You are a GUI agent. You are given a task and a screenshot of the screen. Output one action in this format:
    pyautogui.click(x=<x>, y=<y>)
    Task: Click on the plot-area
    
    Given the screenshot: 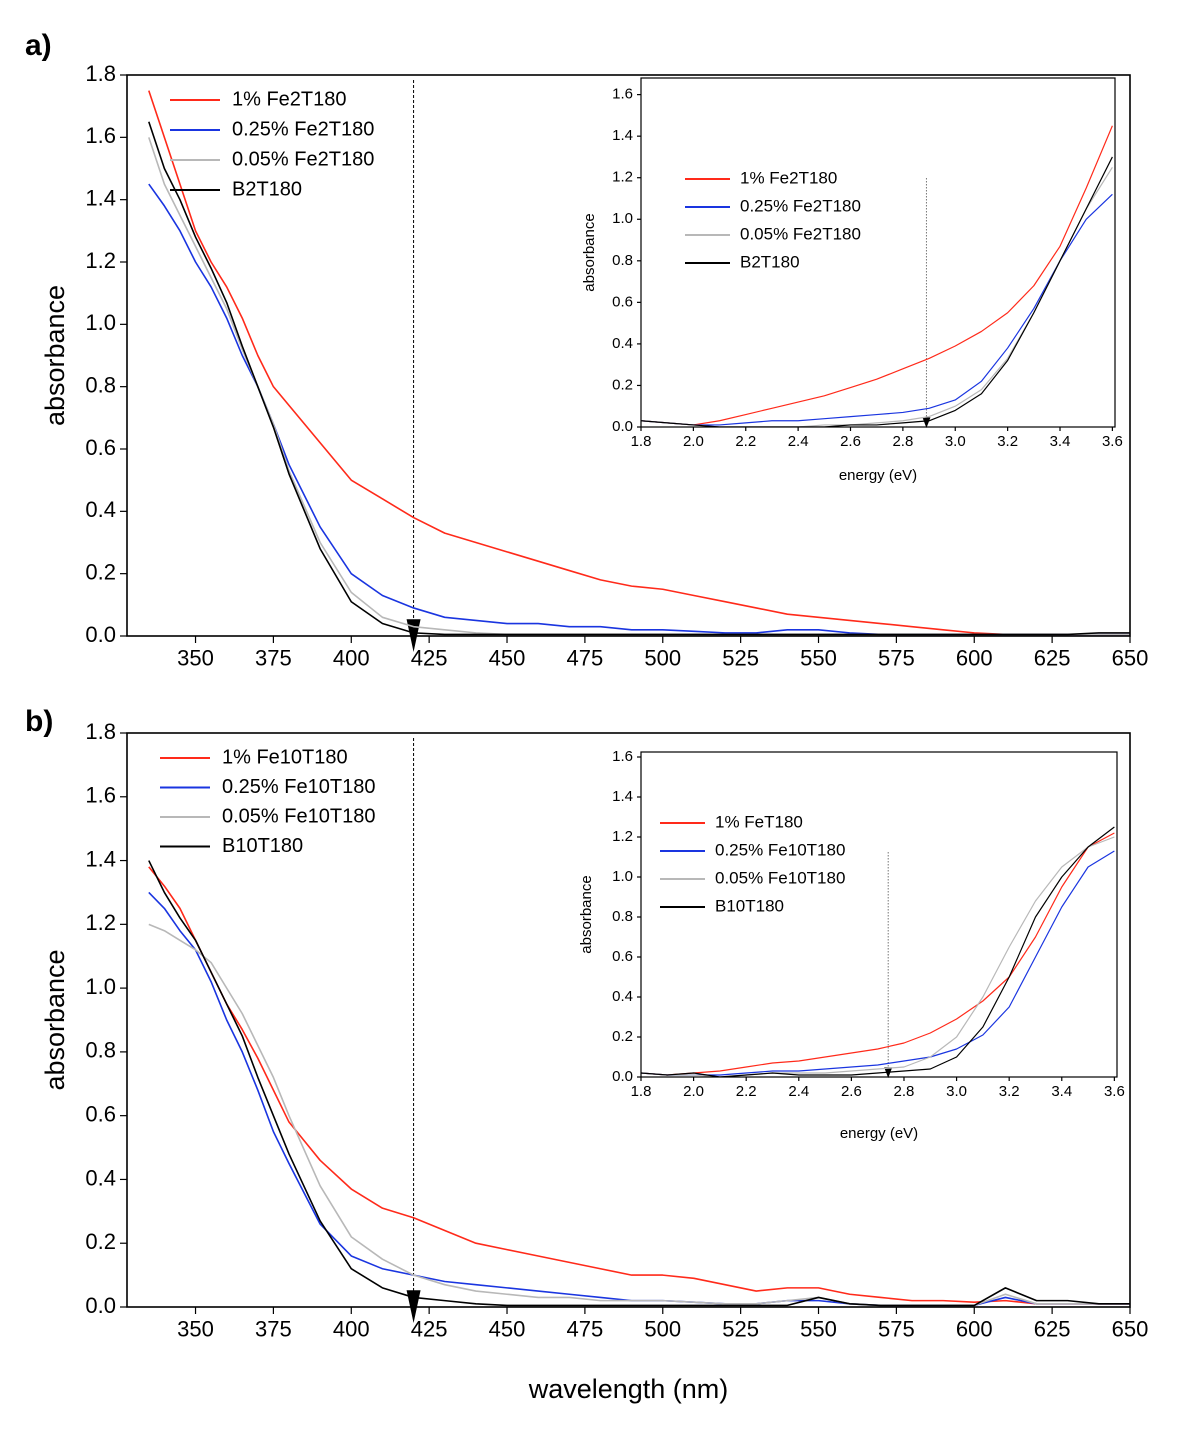 What is the action you would take?
    pyautogui.click(x=877, y=276)
    